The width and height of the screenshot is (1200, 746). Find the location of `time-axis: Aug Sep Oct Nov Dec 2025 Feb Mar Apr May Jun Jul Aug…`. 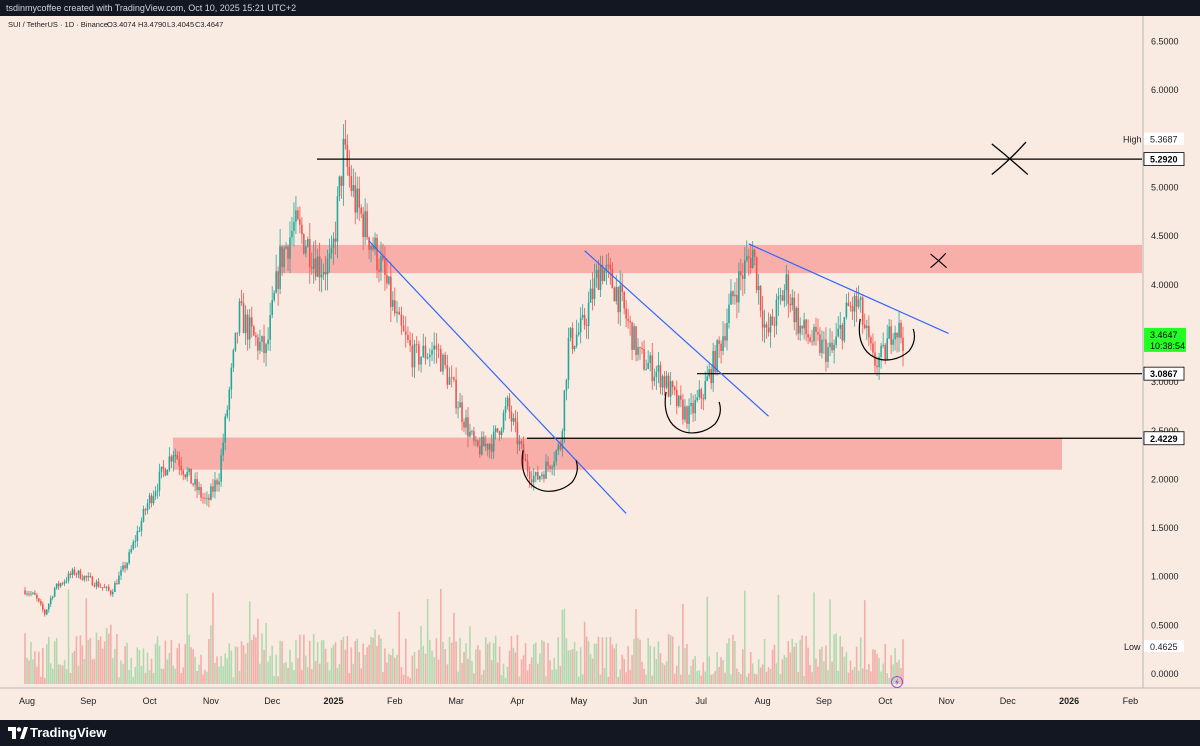

time-axis: Aug Sep Oct Nov Dec 2025 Feb Mar Apr May Jun Jul Aug… is located at coordinates (578, 701).